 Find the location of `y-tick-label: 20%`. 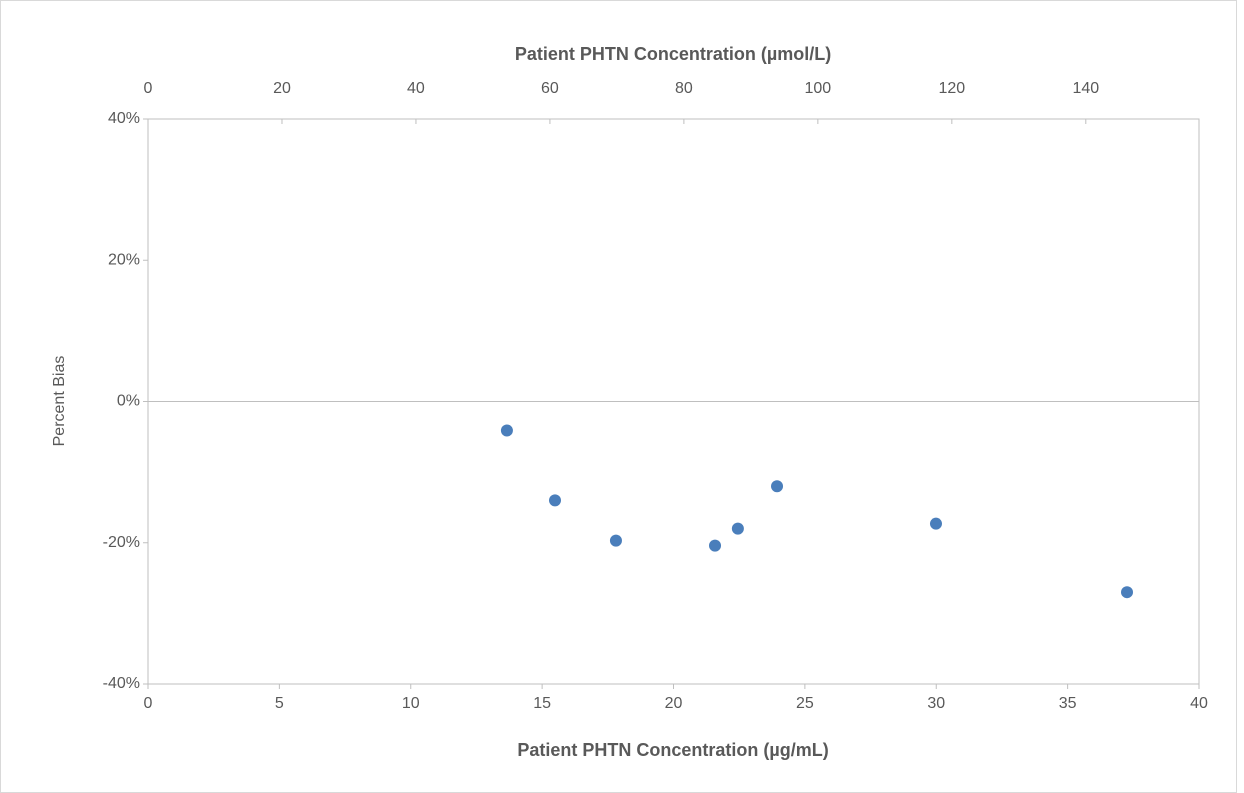

y-tick-label: 20% is located at coordinates (124, 259).